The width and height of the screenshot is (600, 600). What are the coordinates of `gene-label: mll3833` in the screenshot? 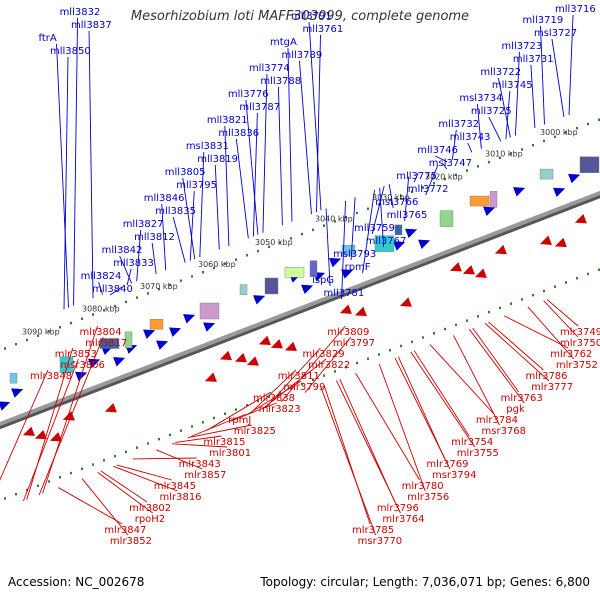 It's located at (133, 263).